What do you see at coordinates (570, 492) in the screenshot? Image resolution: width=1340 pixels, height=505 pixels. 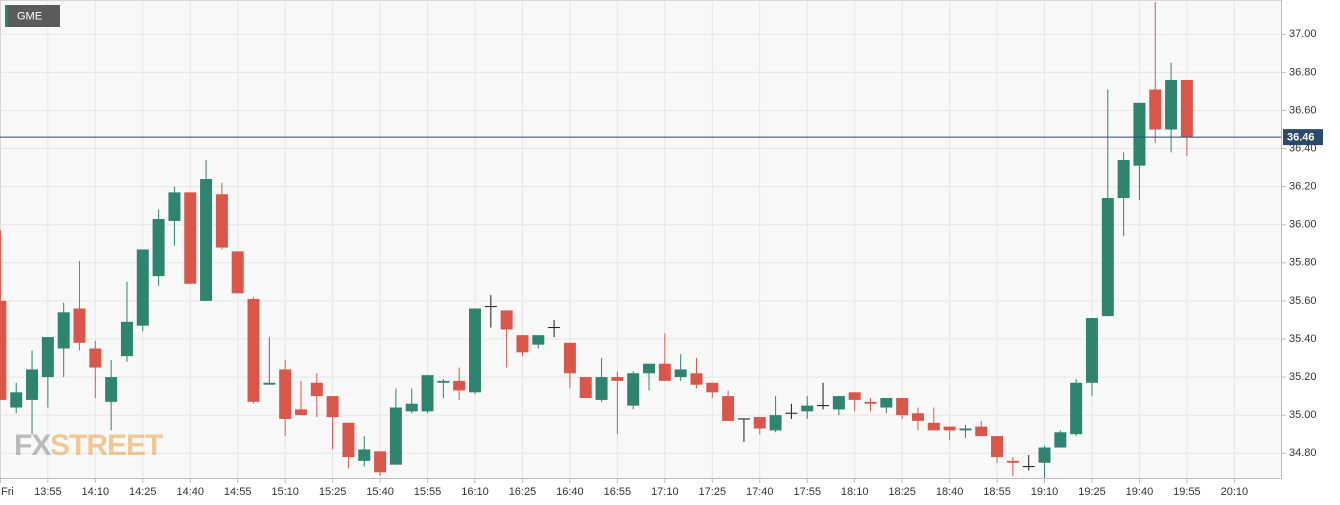 I see `x-tick-label: 16:40` at bounding box center [570, 492].